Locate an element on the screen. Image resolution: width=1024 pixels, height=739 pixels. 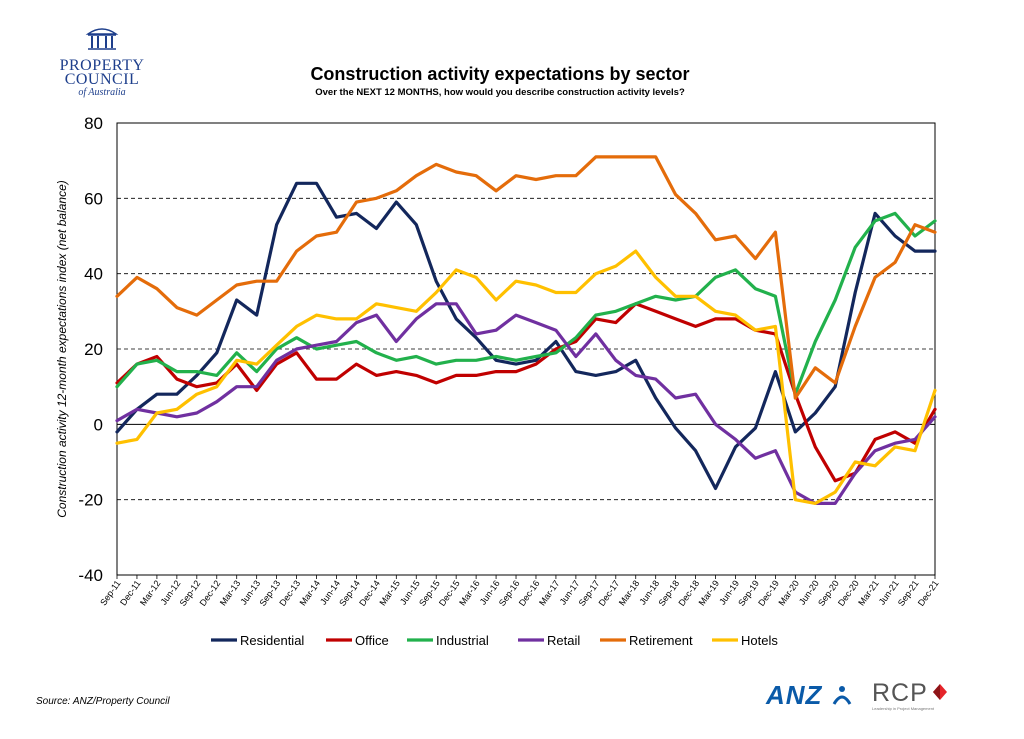
logo-line-2: COUNCIL is located at coordinates (102, 79).